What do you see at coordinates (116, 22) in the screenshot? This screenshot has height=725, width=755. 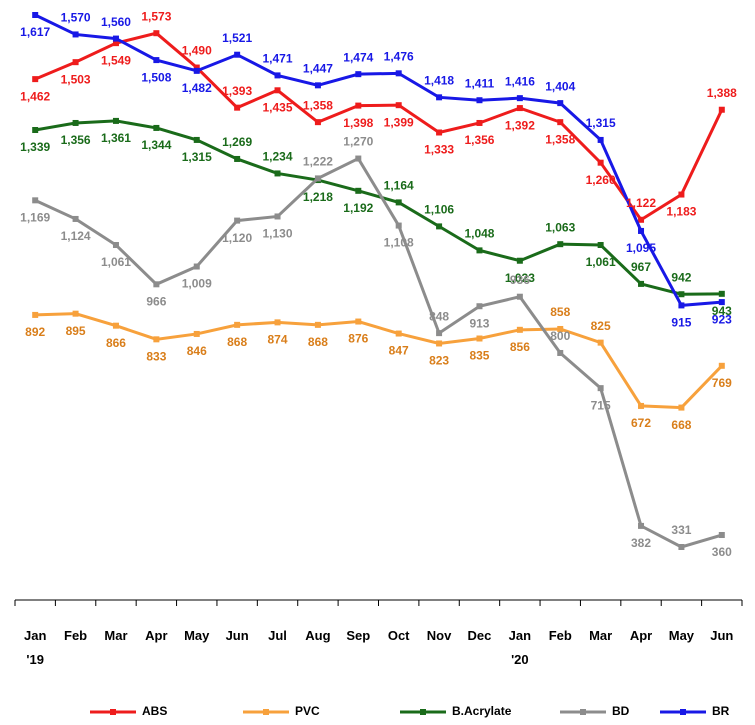 I see `data-label: 1,560` at bounding box center [116, 22].